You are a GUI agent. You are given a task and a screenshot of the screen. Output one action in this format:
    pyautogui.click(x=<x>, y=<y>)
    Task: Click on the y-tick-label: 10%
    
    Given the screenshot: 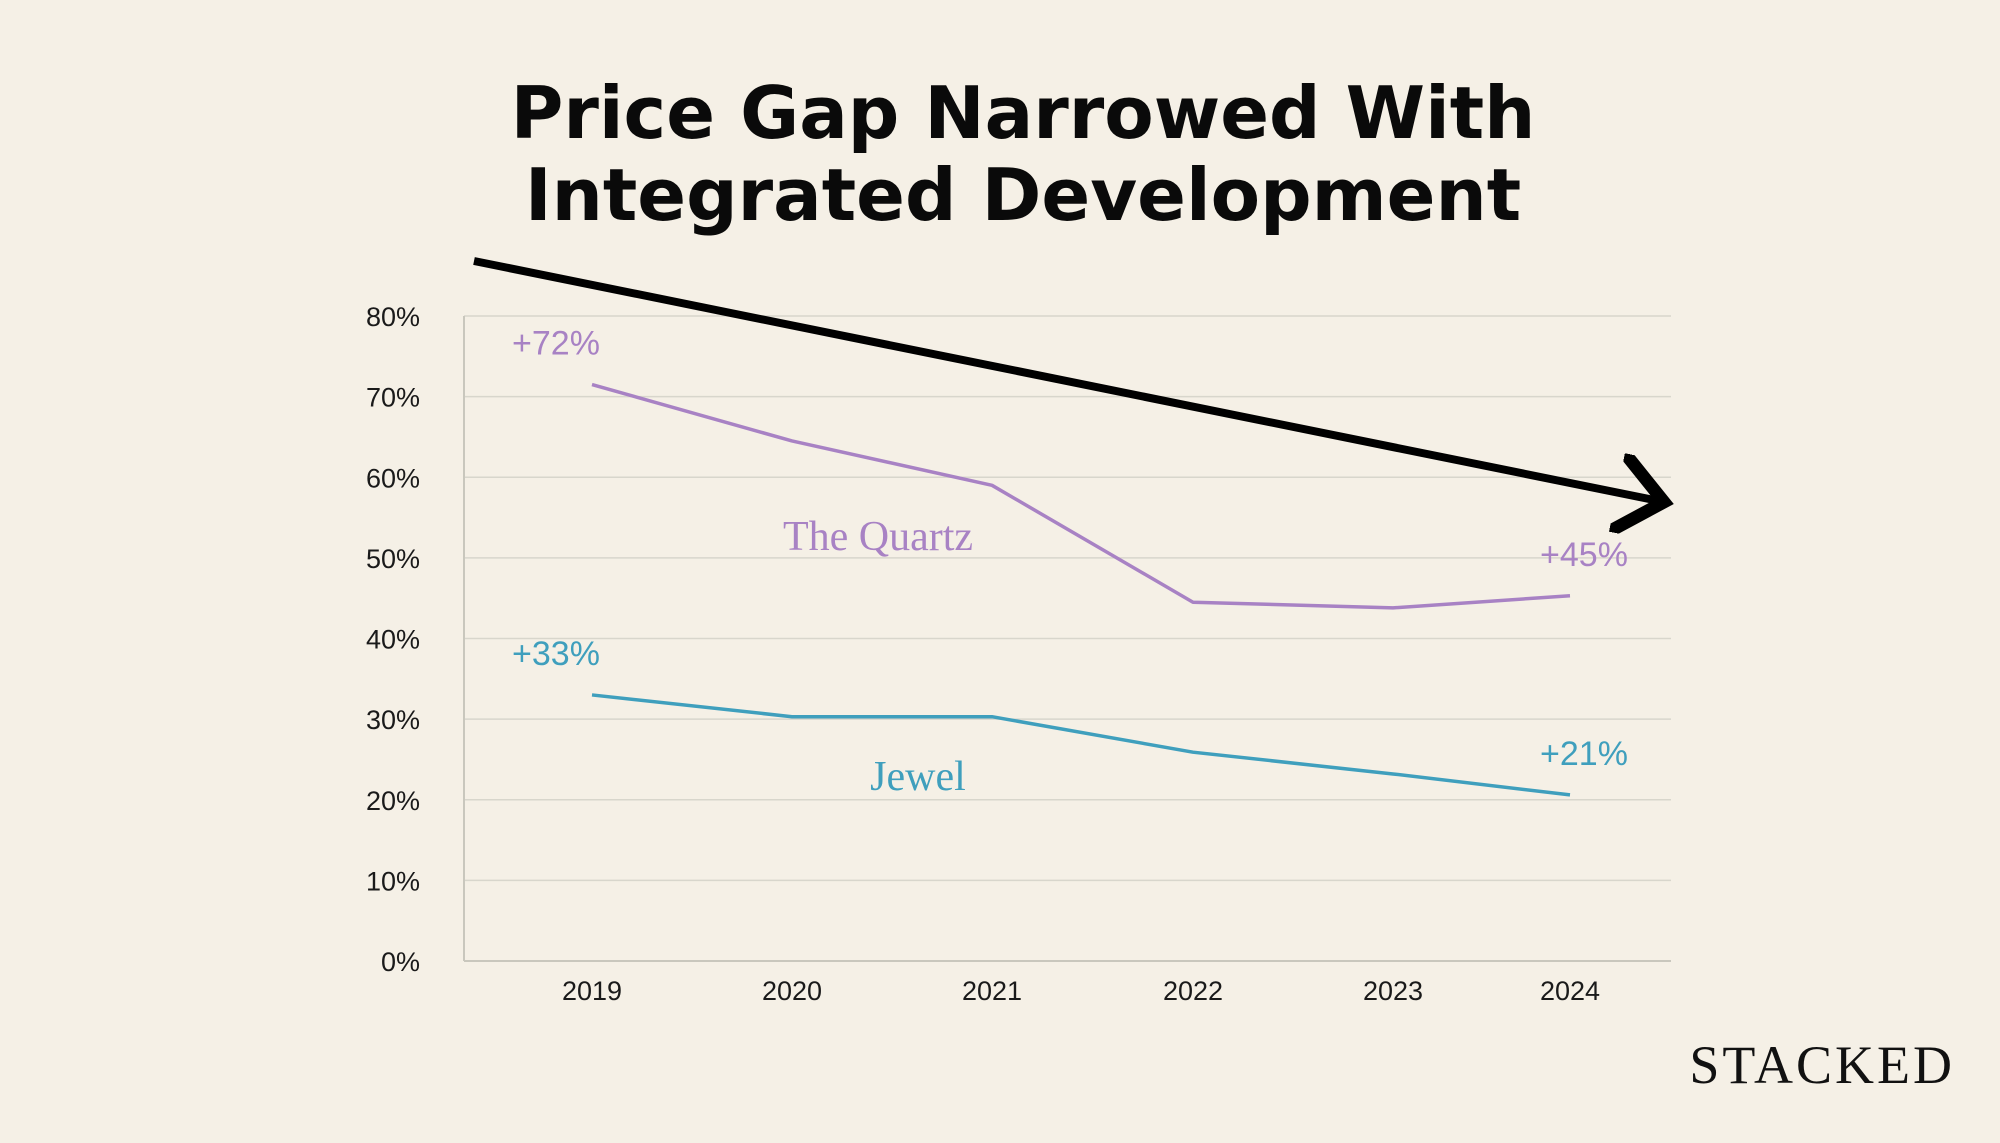 What is the action you would take?
    pyautogui.click(x=393, y=881)
    